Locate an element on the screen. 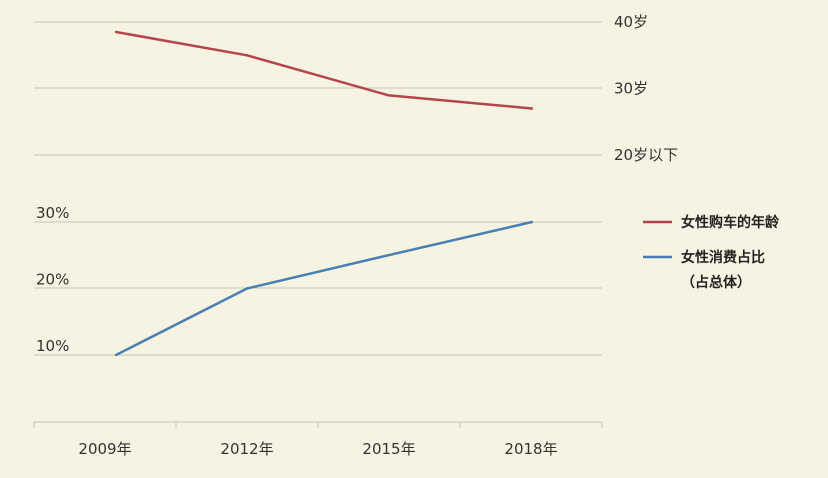  right-tick-label: 30岁 is located at coordinates (631, 89).